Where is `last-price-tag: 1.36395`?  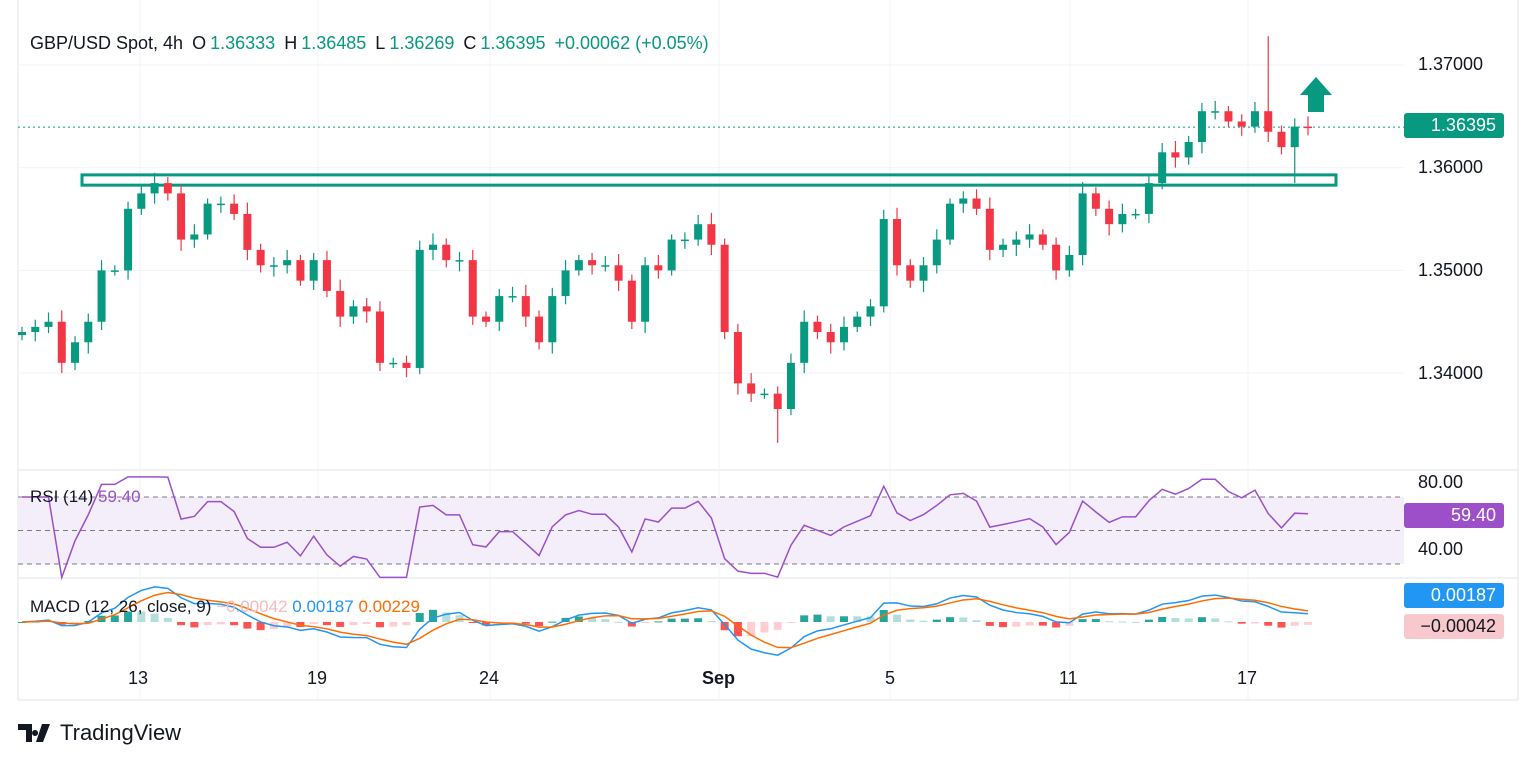
last-price-tag: 1.36395 is located at coordinates (1454, 125).